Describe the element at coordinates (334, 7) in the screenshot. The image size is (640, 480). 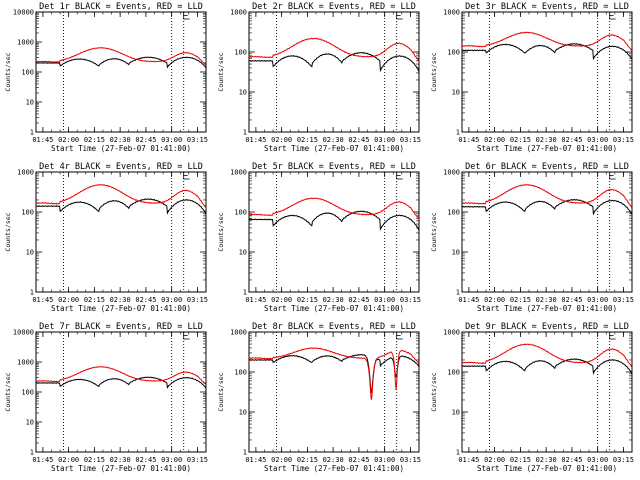
I see `panel-title: Det 2r BLACK = Events, RED = LLD` at that location.